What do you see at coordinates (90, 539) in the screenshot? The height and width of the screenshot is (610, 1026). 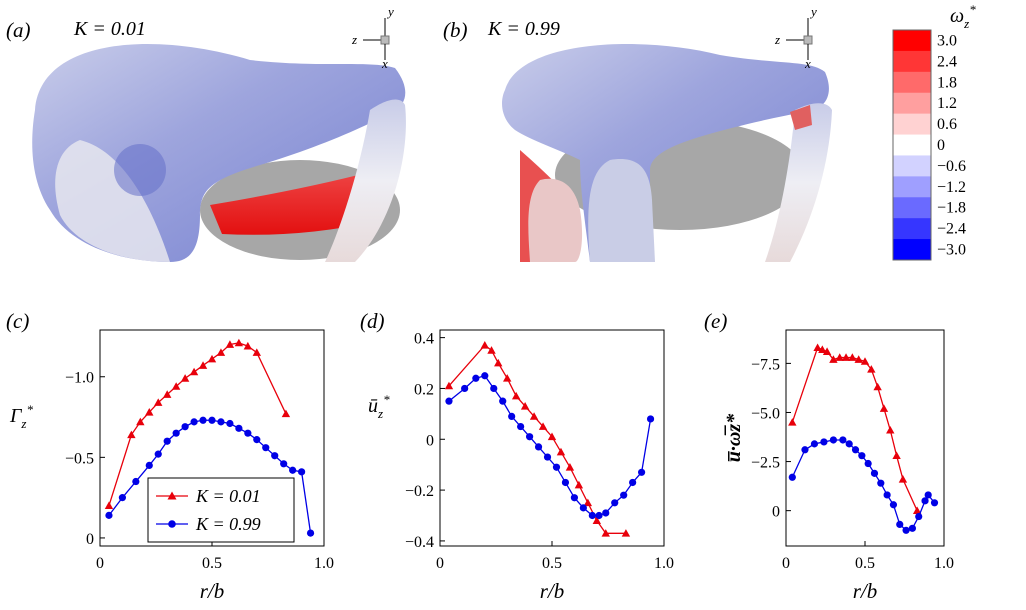 I see `ytick-label-0-0: 0` at bounding box center [90, 539].